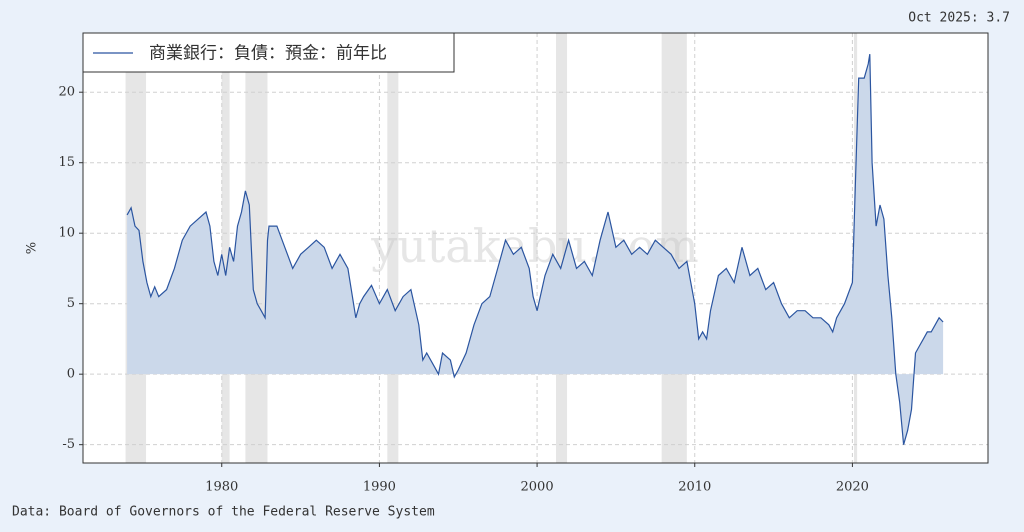 The image size is (1024, 532). Describe the element at coordinates (68, 444) in the screenshot. I see `y-tick-label: -5` at that location.